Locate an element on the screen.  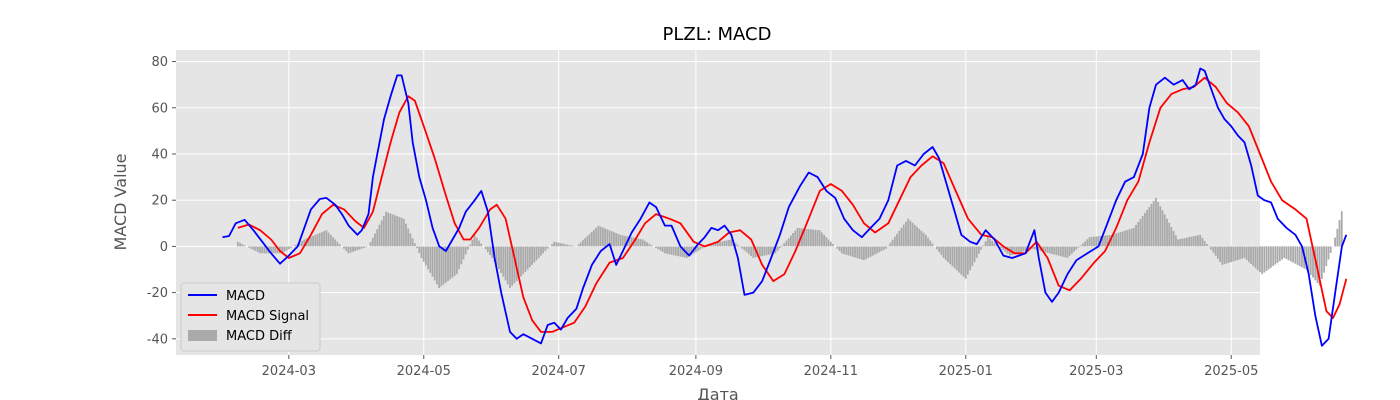
y-tick-label: 80 is located at coordinates (159, 62).